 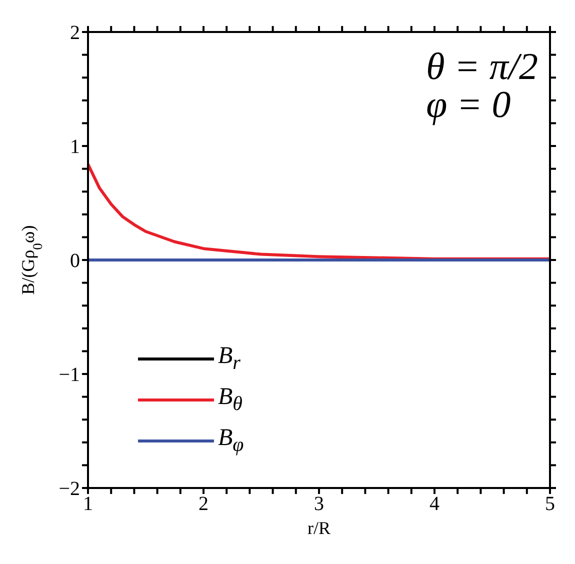 I want to click on y-tick-label: 0, so click(x=75, y=261).